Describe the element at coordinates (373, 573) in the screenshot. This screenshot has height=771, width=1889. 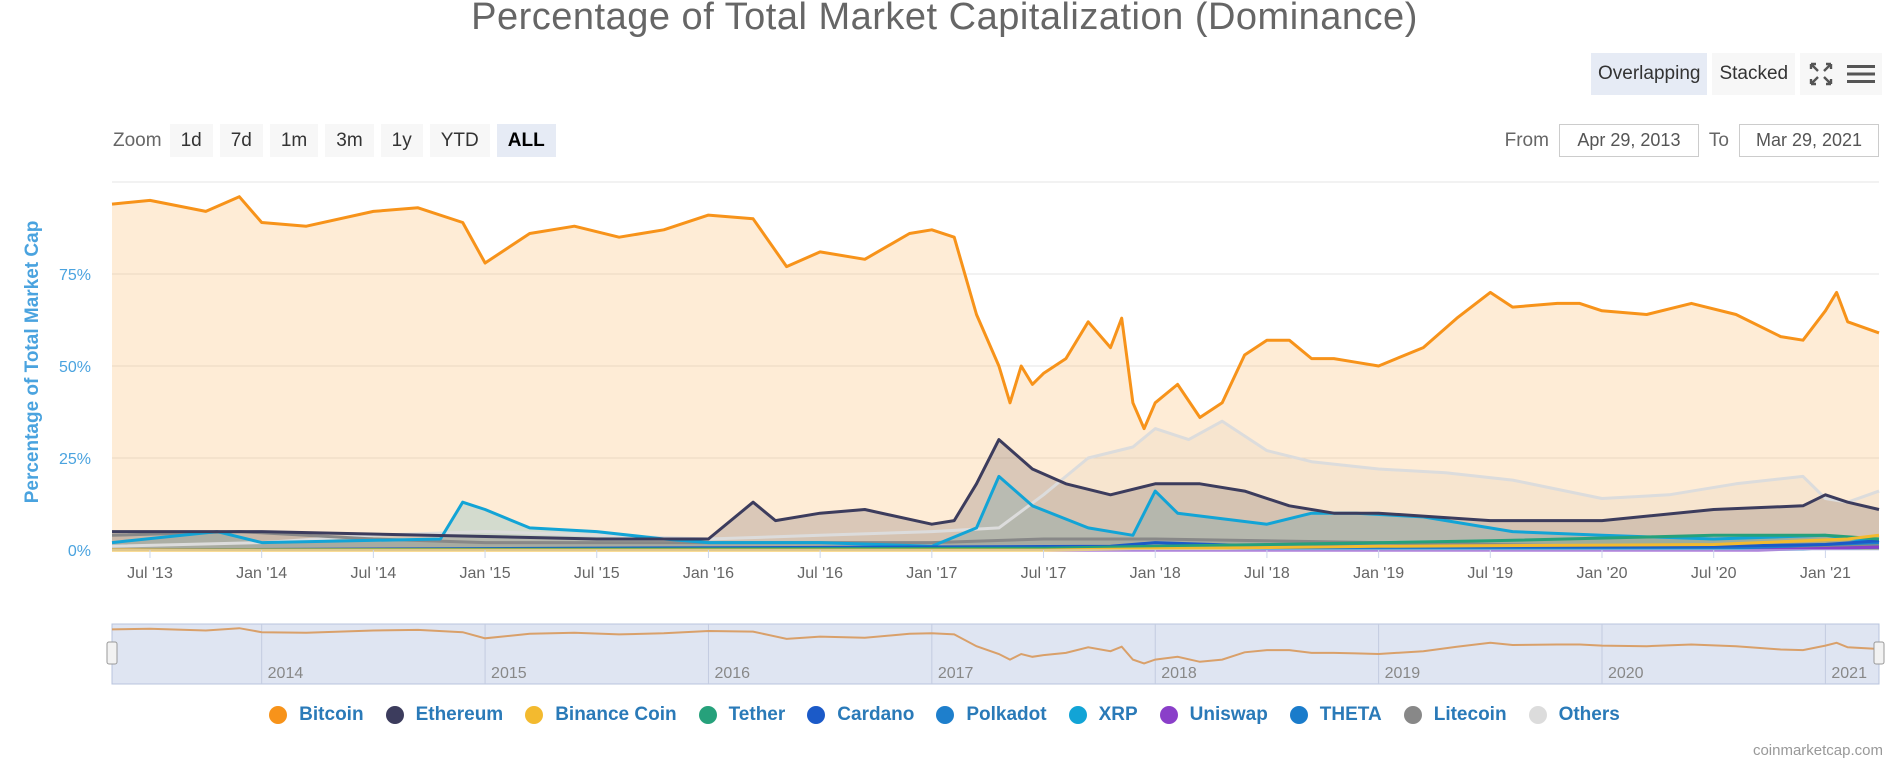
I see `x-tick-label: Jul '14` at that location.